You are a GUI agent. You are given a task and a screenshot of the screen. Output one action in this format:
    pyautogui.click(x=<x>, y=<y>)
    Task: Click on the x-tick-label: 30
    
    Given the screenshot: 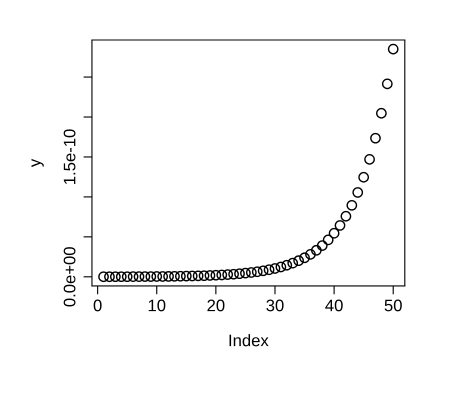 What is the action you would take?
    pyautogui.click(x=275, y=306)
    